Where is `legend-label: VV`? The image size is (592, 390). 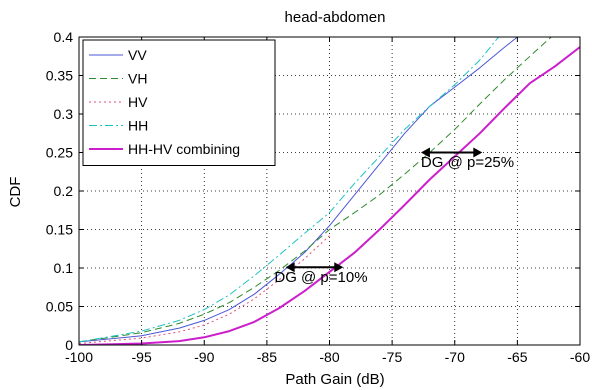 legend-label: VV is located at coordinates (137, 55).